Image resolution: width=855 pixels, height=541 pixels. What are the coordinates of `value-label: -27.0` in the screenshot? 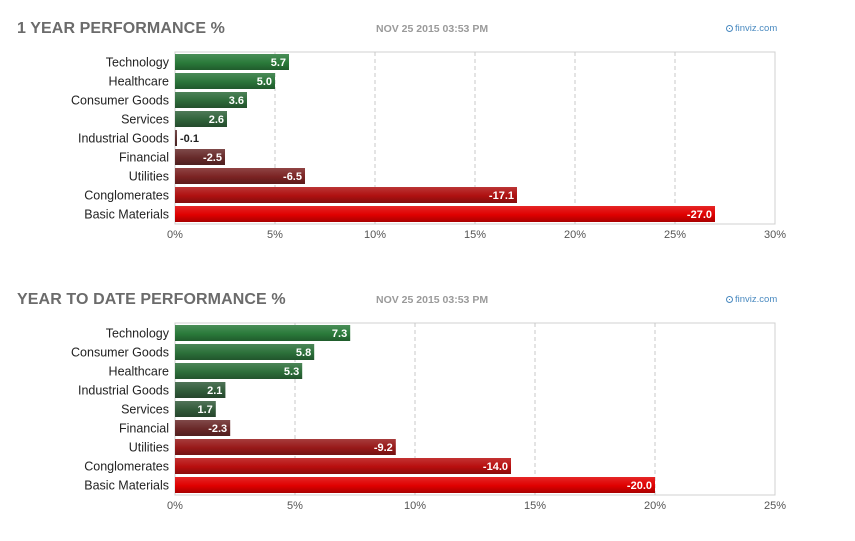 It's located at (699, 215).